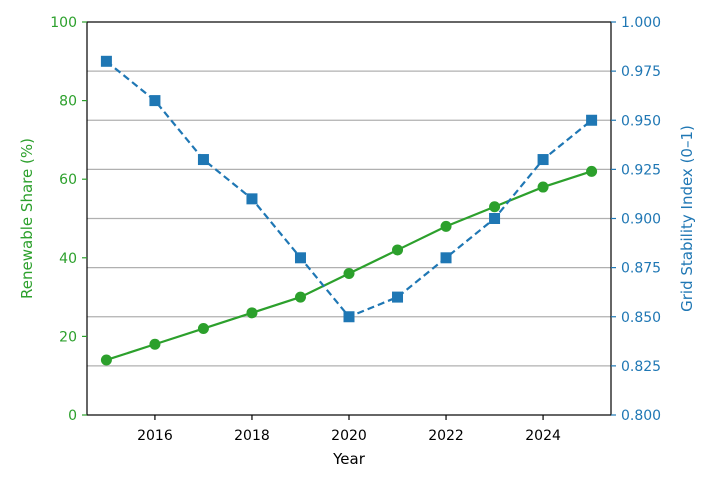  I want to click on right-y-tick-label: 0.975, so click(641, 72).